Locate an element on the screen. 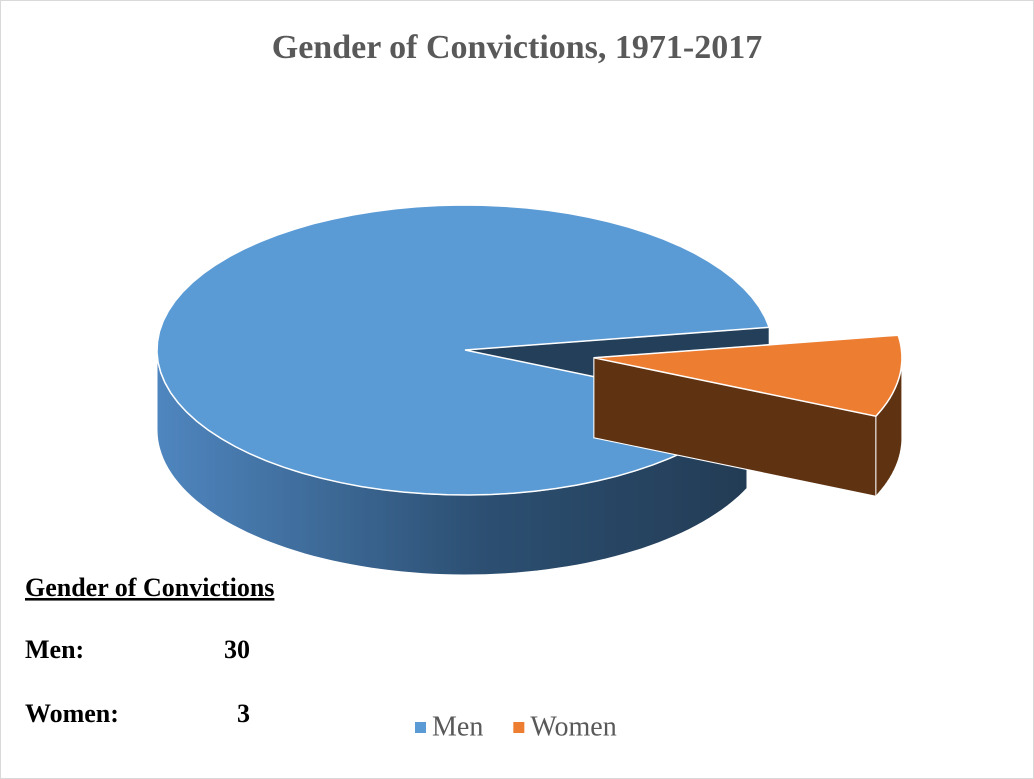 The width and height of the screenshot is (1034, 779). legend-label: Women is located at coordinates (573, 726).